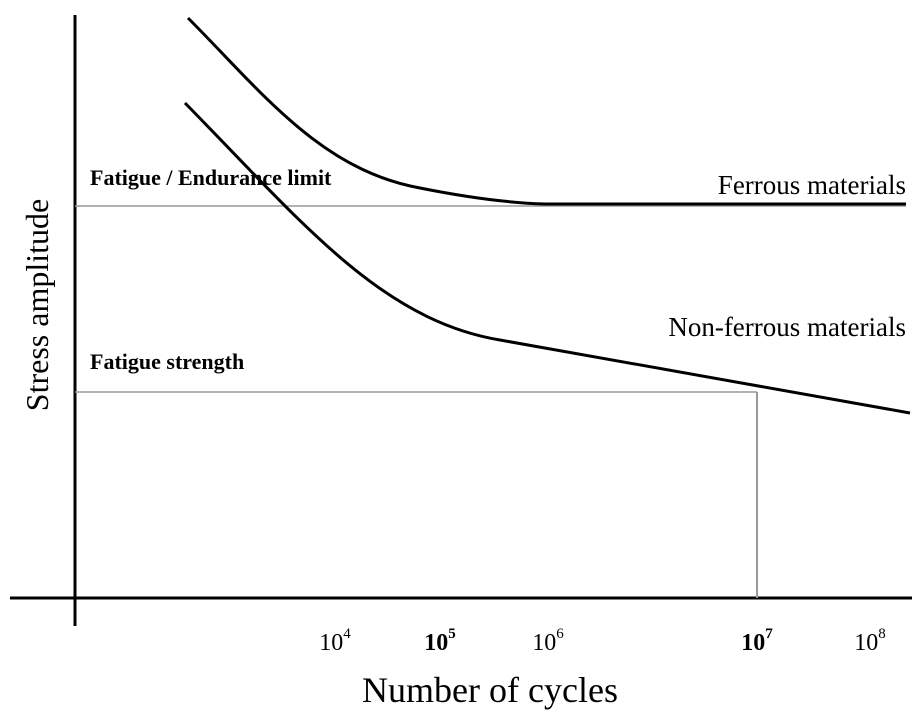 The width and height of the screenshot is (916, 722). I want to click on endurance-label: Fatigue / Endurance limit, so click(211, 177).